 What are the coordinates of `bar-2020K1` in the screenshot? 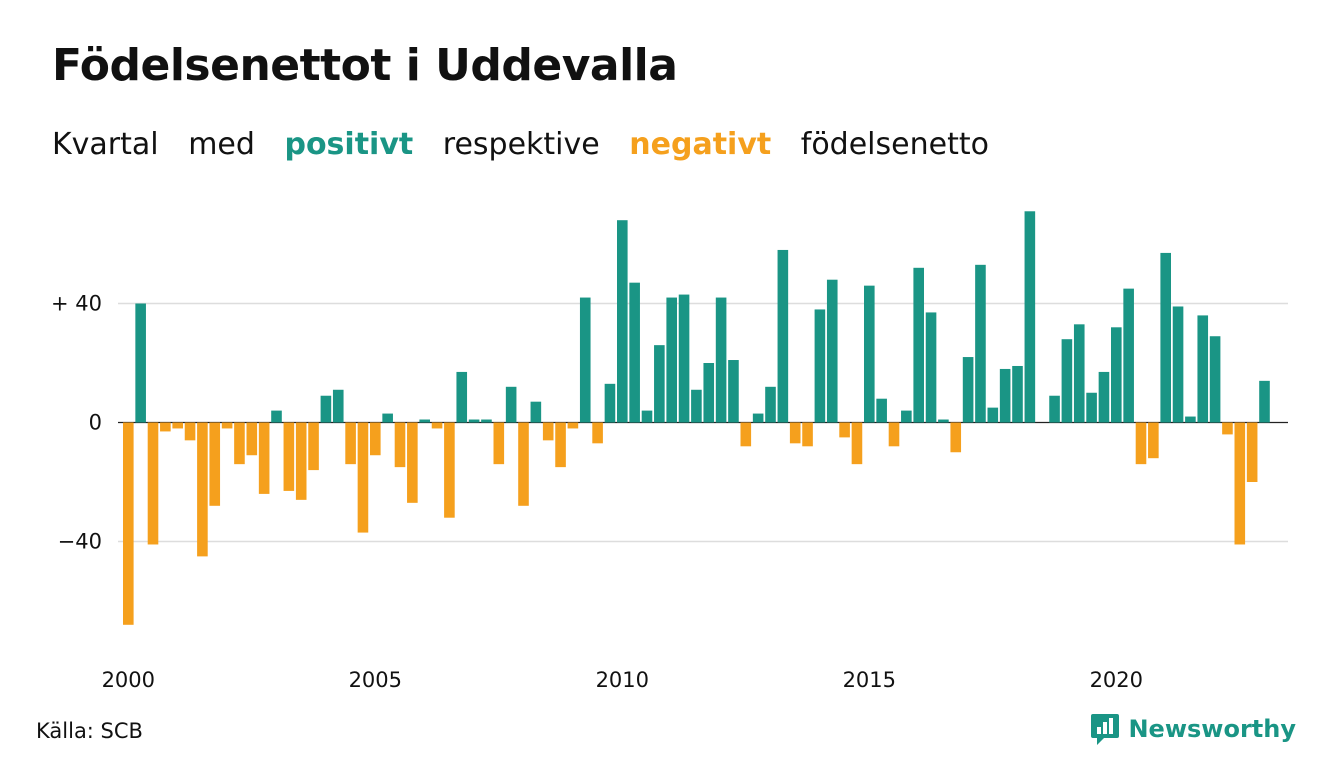 It's located at (1116, 375).